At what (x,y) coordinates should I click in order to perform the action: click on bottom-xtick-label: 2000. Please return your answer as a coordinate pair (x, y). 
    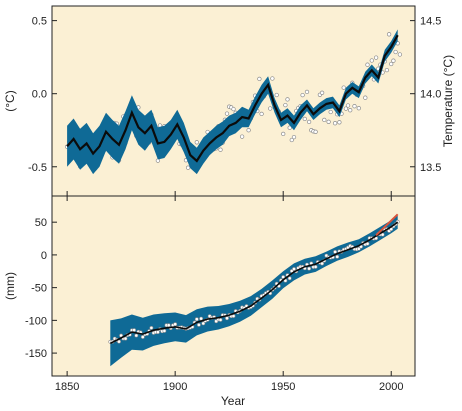
    Looking at the image, I should click on (391, 387).